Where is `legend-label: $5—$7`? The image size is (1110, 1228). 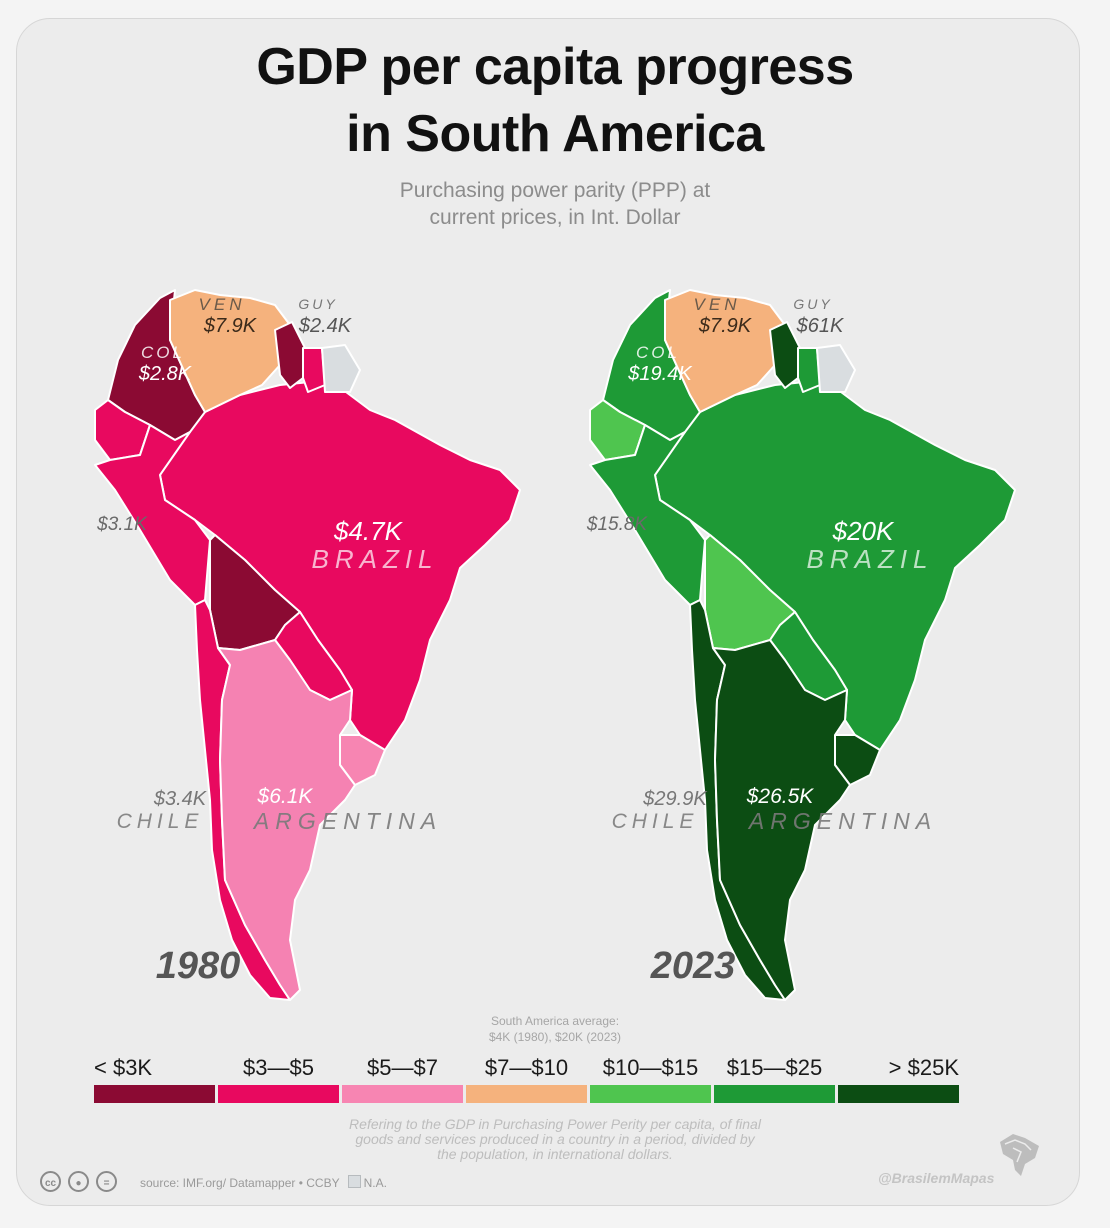
legend-label: $5—$7 is located at coordinates (402, 1067).